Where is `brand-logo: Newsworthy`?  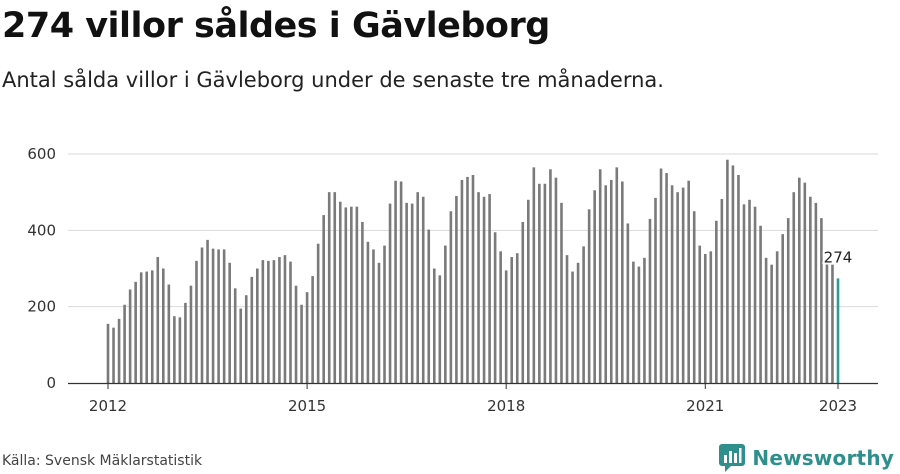 brand-logo: Newsworthy is located at coordinates (806, 458).